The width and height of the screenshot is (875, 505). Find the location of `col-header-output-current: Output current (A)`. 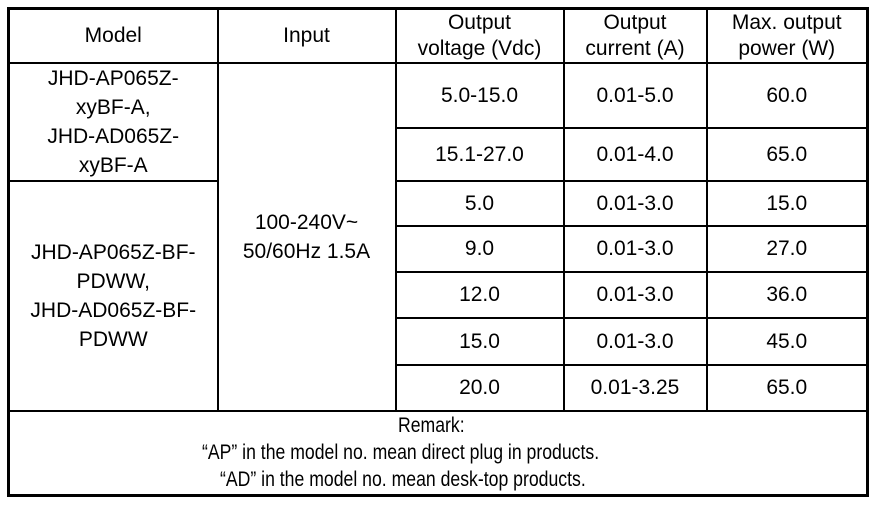

col-header-output-current: Output current (A) is located at coordinates (635, 35).